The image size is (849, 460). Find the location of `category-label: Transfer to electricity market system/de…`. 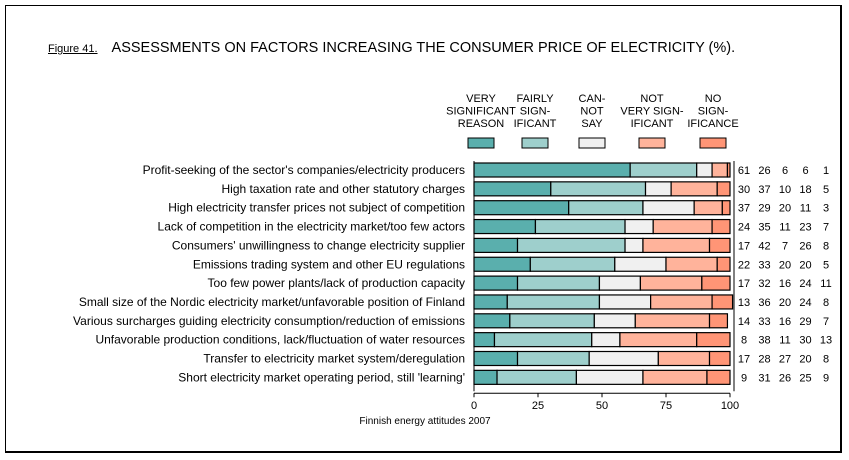

category-label: Transfer to electricity market system/de… is located at coordinates (334, 359).